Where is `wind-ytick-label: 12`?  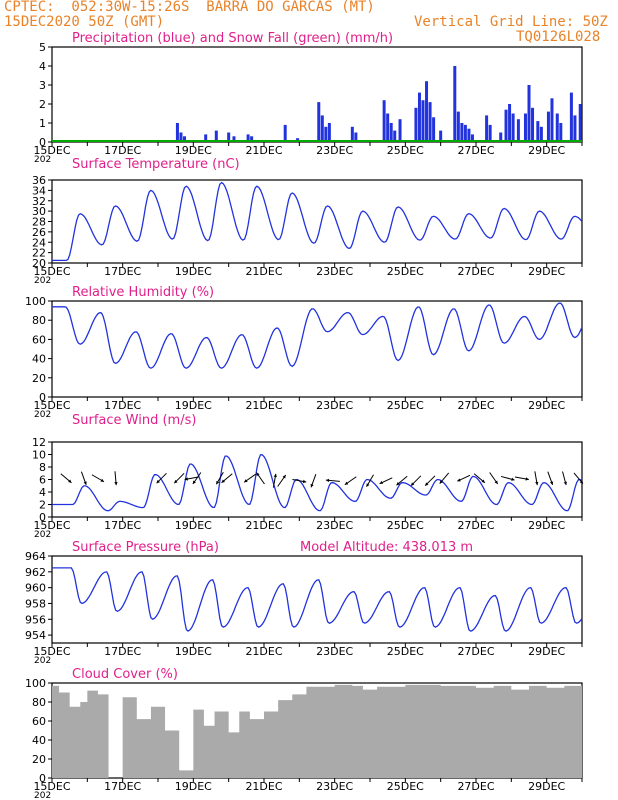 wind-ytick-label: 12 is located at coordinates (39, 442).